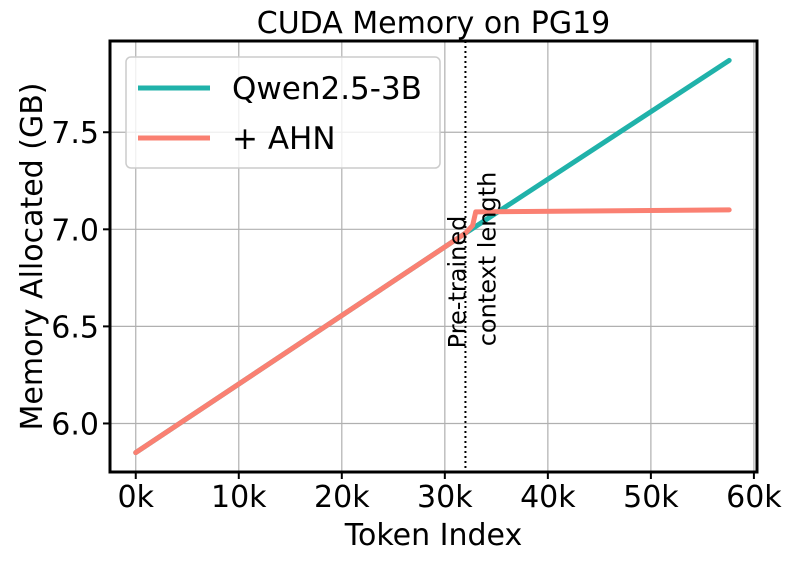  Describe the element at coordinates (75, 424) in the screenshot. I see `y-tick-label: 6.0` at that location.